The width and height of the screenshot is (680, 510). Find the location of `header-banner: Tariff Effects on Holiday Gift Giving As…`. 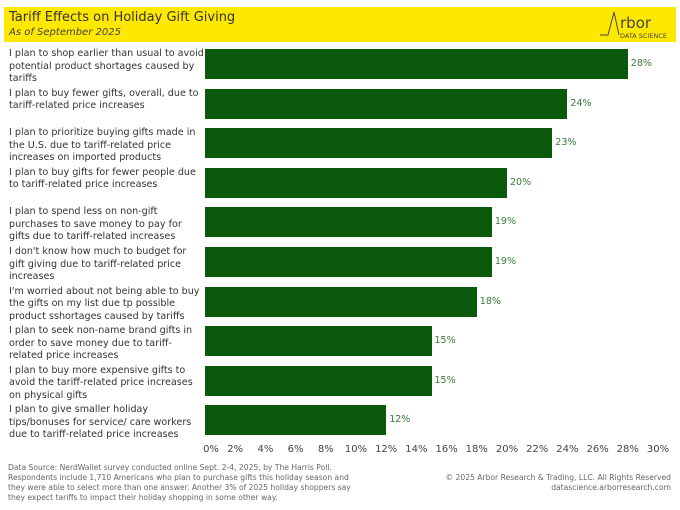

header-banner: Tariff Effects on Holiday Gift Giving As… is located at coordinates (340, 24).